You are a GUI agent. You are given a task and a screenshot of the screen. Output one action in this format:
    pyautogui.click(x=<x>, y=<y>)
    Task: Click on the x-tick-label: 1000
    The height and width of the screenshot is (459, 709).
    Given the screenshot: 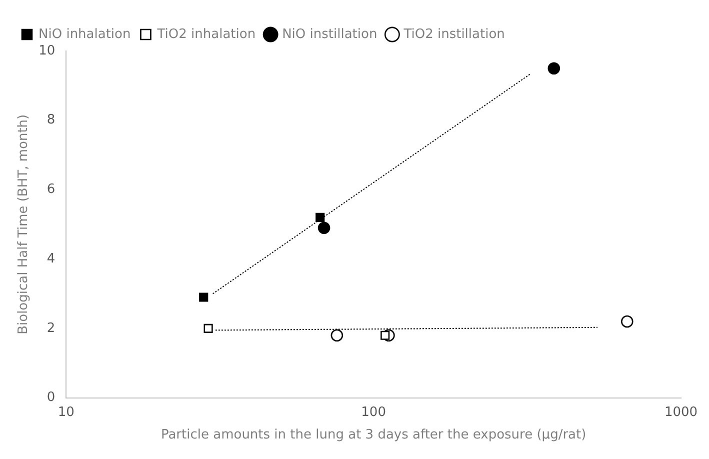 What is the action you would take?
    pyautogui.click(x=681, y=412)
    